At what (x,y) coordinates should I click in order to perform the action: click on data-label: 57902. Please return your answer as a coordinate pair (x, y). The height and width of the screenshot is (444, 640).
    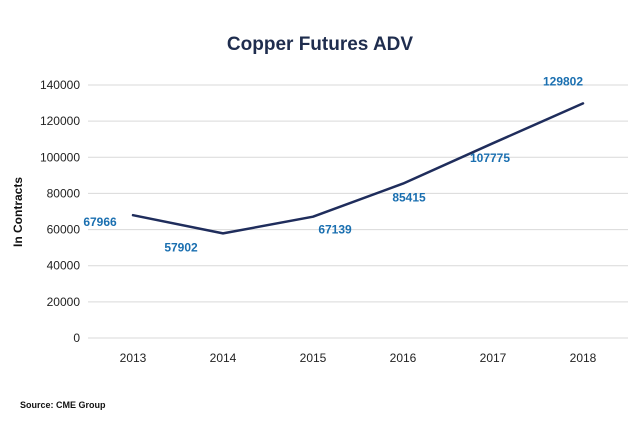
    Looking at the image, I should click on (181, 247).